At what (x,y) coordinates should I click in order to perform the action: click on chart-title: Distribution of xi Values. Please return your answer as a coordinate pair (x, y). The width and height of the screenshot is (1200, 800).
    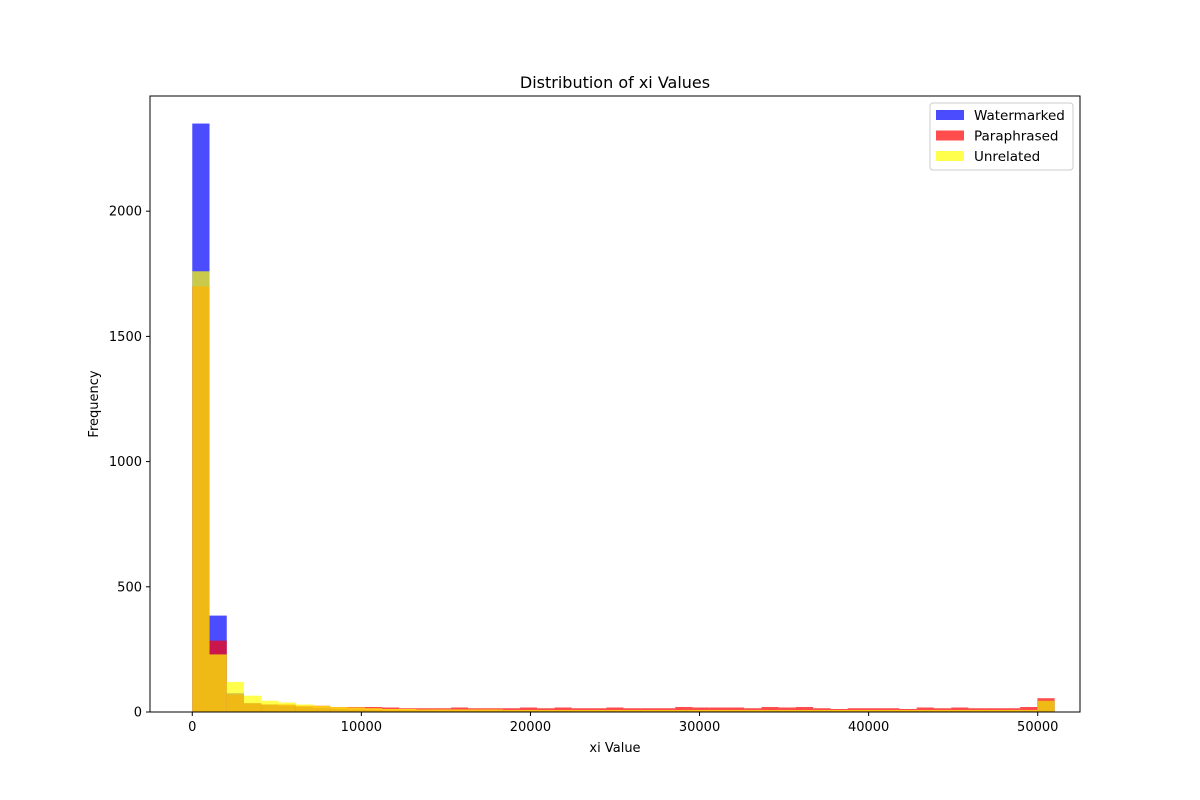
    Looking at the image, I should click on (615, 82).